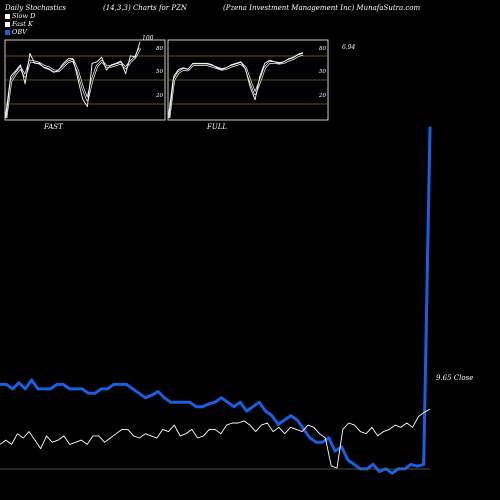 The width and height of the screenshot is (500, 500). Describe the element at coordinates (53, 127) in the screenshot. I see `fast-panel-label: FAST` at that location.